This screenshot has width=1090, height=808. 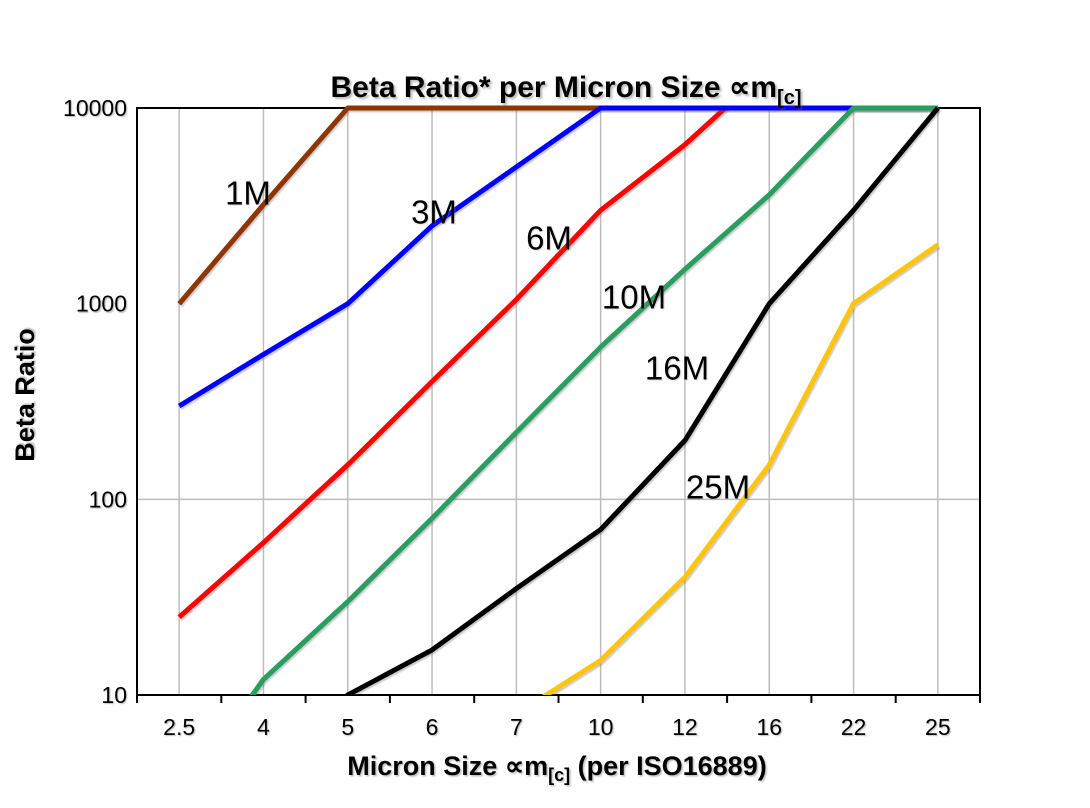 I want to click on x-tick-label: 25, so click(x=938, y=727).